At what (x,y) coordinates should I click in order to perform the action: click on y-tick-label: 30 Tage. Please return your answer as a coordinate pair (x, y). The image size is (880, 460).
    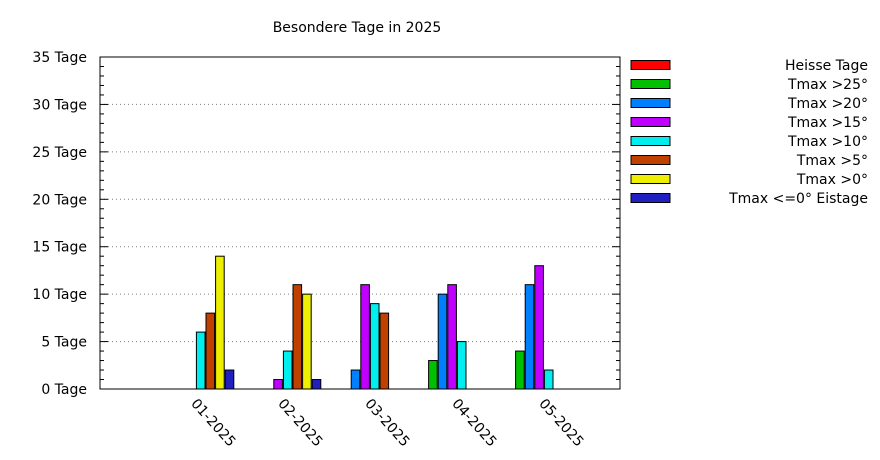
    Looking at the image, I should click on (59, 105).